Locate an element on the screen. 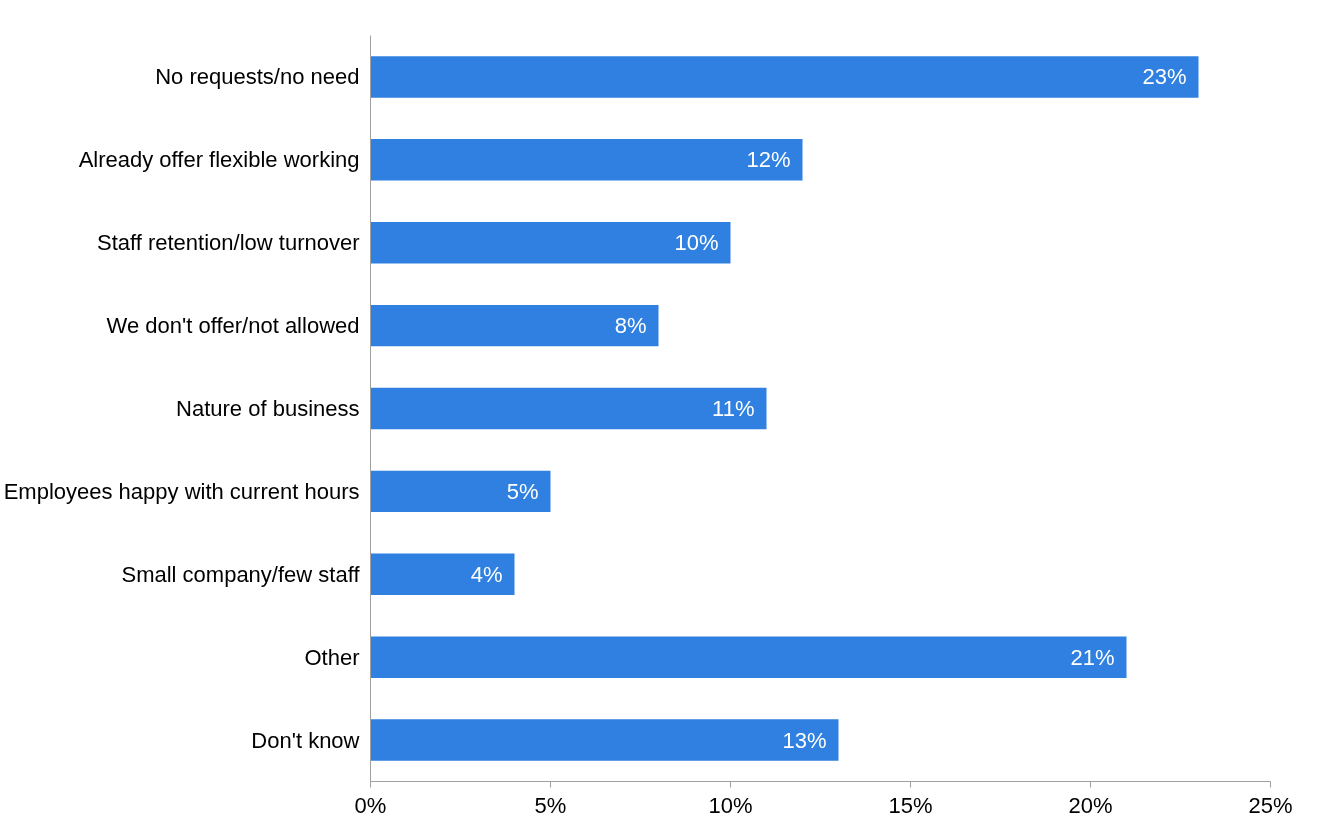 The image size is (1336, 834). y-tick-label: Nature of business is located at coordinates (268, 408).